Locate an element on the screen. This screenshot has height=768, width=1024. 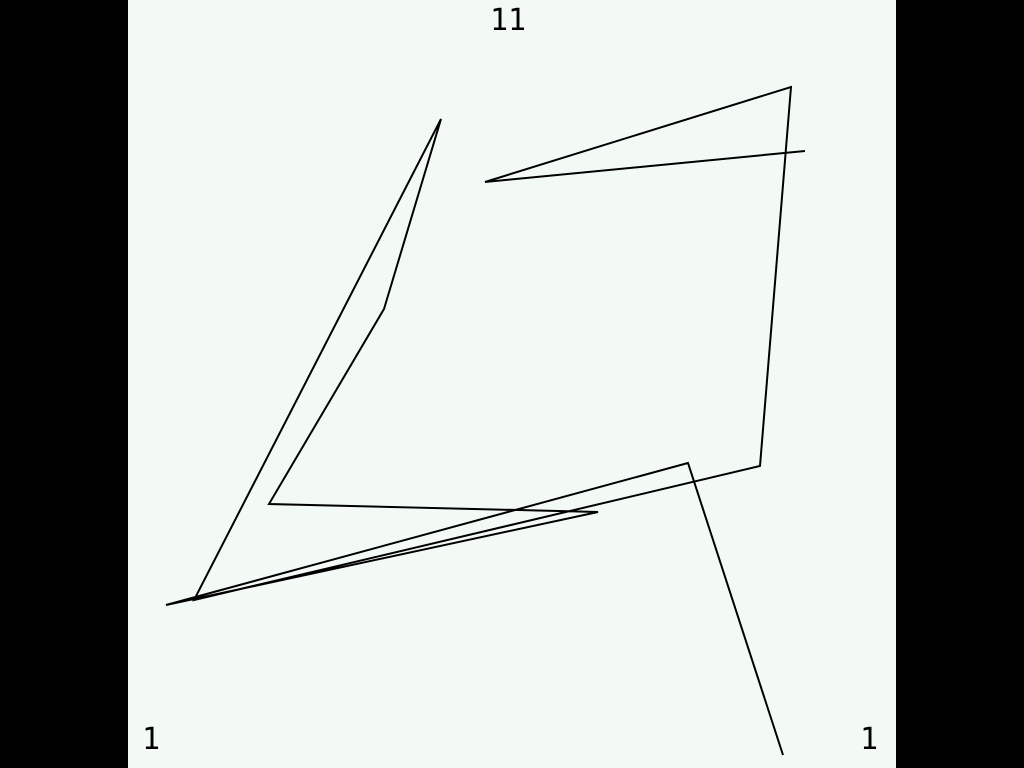
bottom-right-counter: 1 is located at coordinates (869, 739).